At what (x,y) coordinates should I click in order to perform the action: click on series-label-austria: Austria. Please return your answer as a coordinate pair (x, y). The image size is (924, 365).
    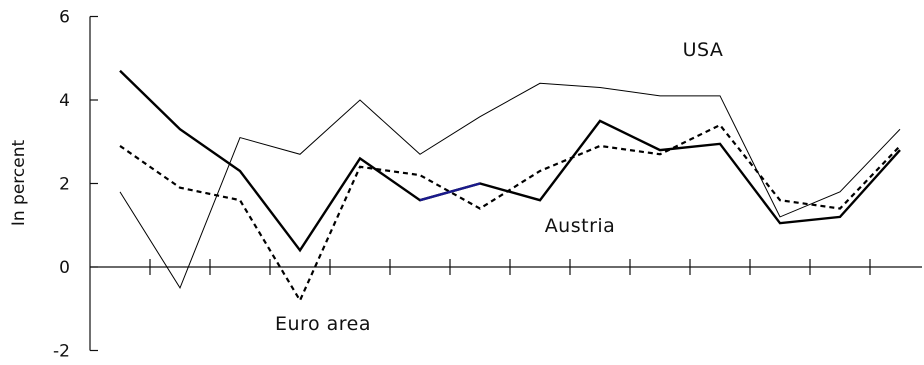
    Looking at the image, I should click on (580, 226).